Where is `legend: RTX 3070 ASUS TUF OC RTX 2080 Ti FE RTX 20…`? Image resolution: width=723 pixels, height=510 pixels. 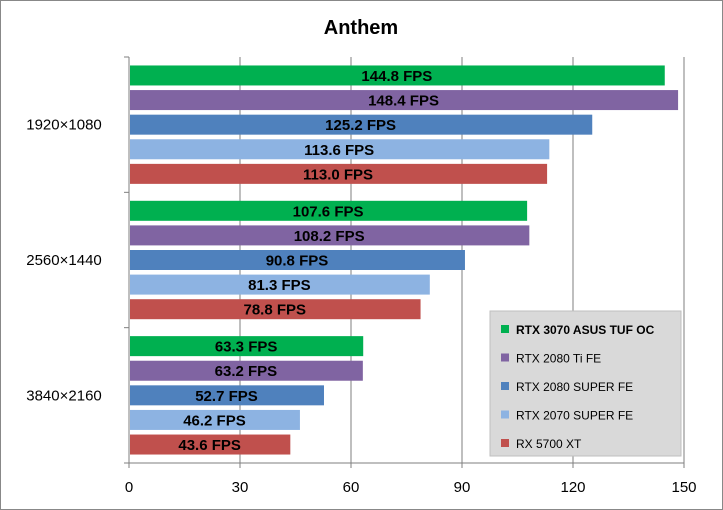 legend: RTX 3070 ASUS TUF OC RTX 2080 Ti FE RTX 20… is located at coordinates (585, 383).